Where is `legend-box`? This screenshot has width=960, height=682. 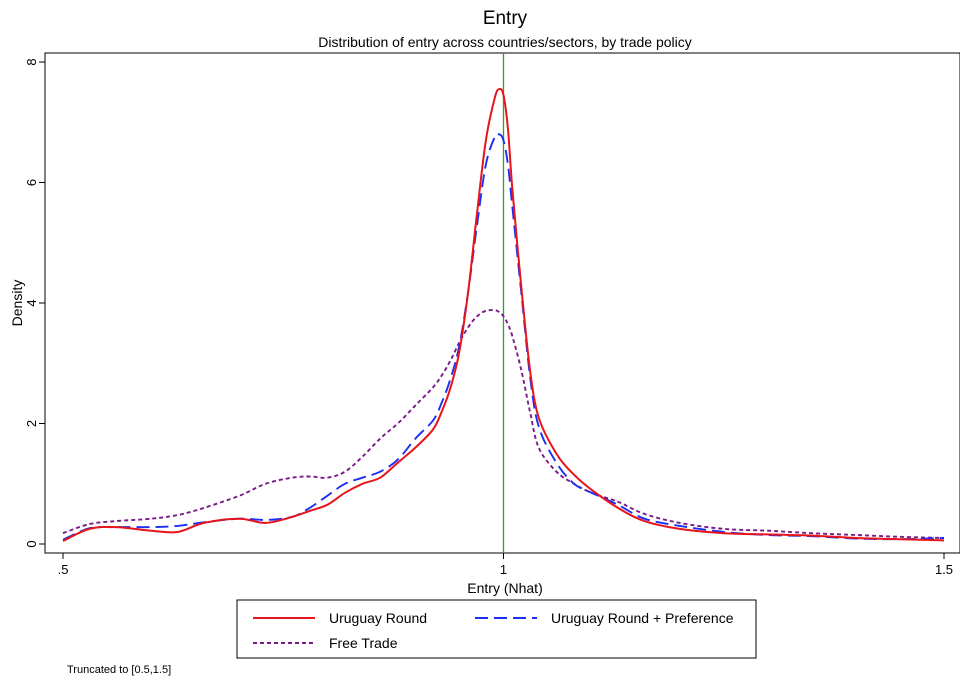 legend-box is located at coordinates (496, 629).